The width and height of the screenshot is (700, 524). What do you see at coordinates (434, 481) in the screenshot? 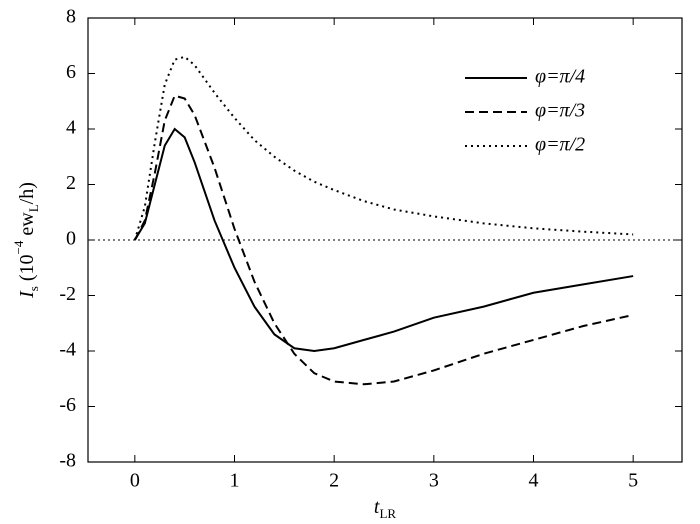
I see `x-tick-label: 3` at bounding box center [434, 481].